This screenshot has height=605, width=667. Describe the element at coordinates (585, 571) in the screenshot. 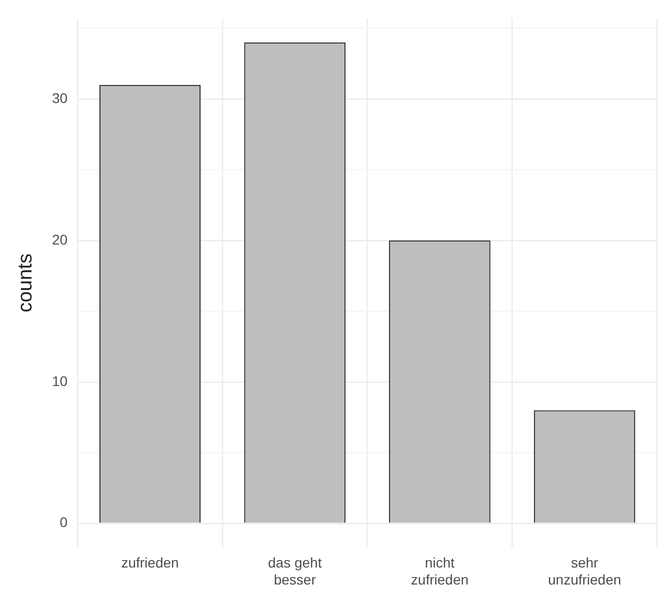

I see `x-tick-label: sehr unzufrieden` at that location.